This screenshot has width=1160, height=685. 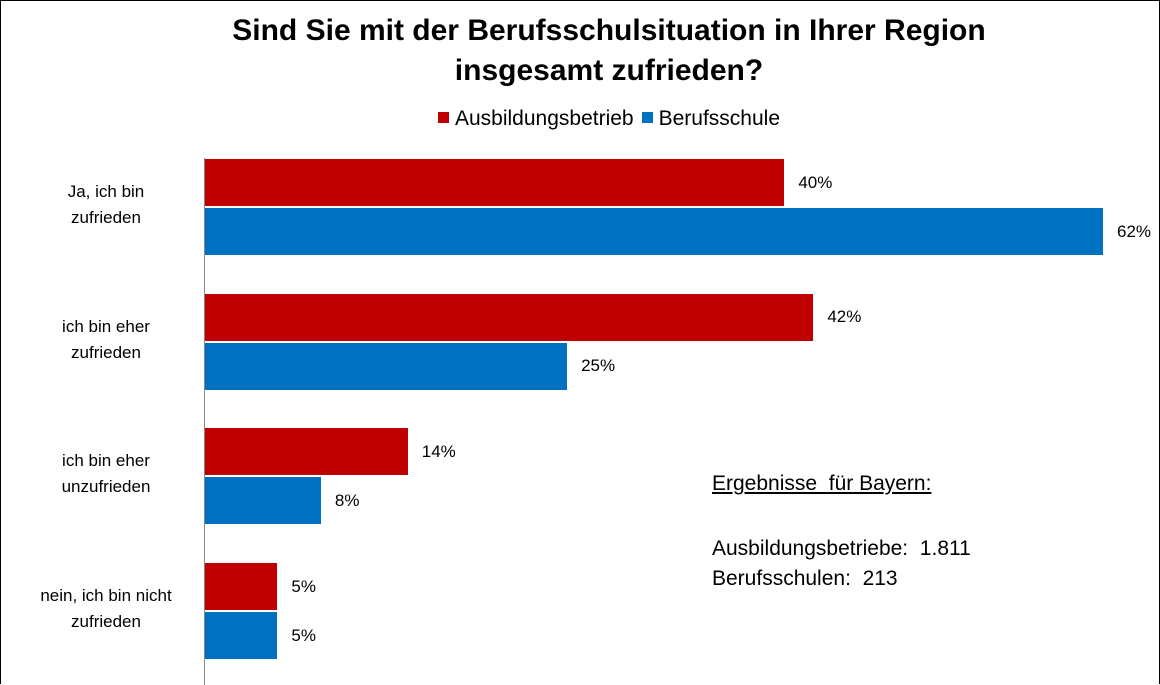 I want to click on annotation: Ausbildungsbetriebe: 1.811, so click(x=841, y=548).